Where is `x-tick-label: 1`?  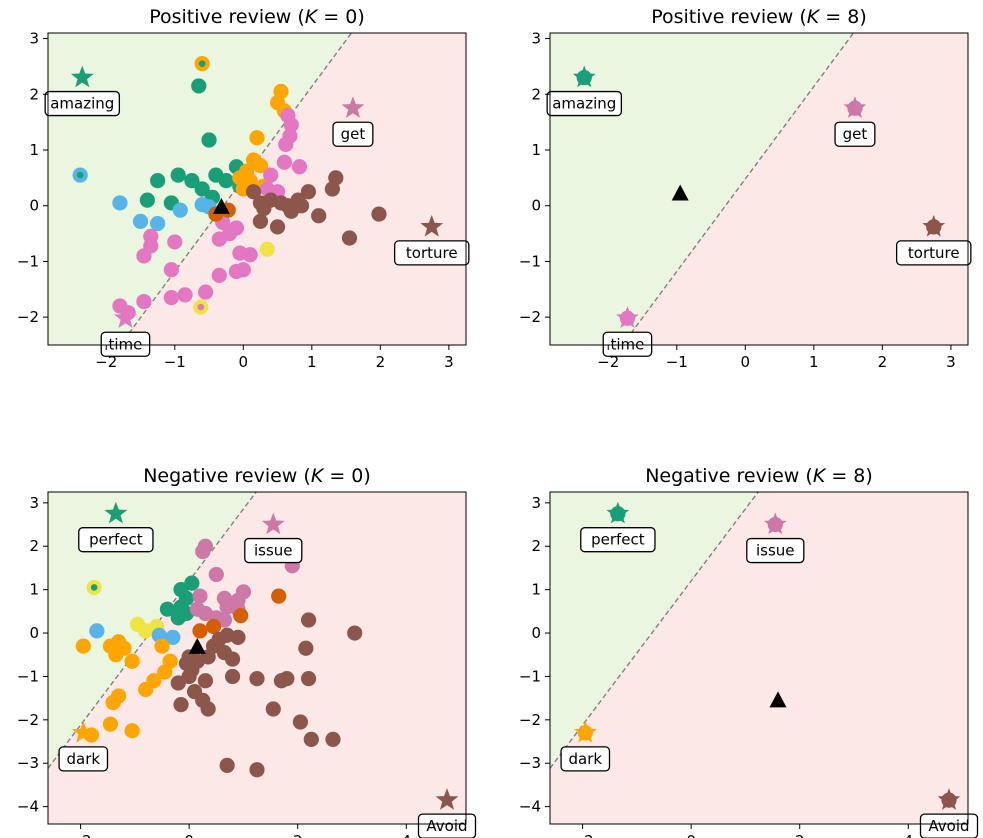
x-tick-label: 1 is located at coordinates (814, 362).